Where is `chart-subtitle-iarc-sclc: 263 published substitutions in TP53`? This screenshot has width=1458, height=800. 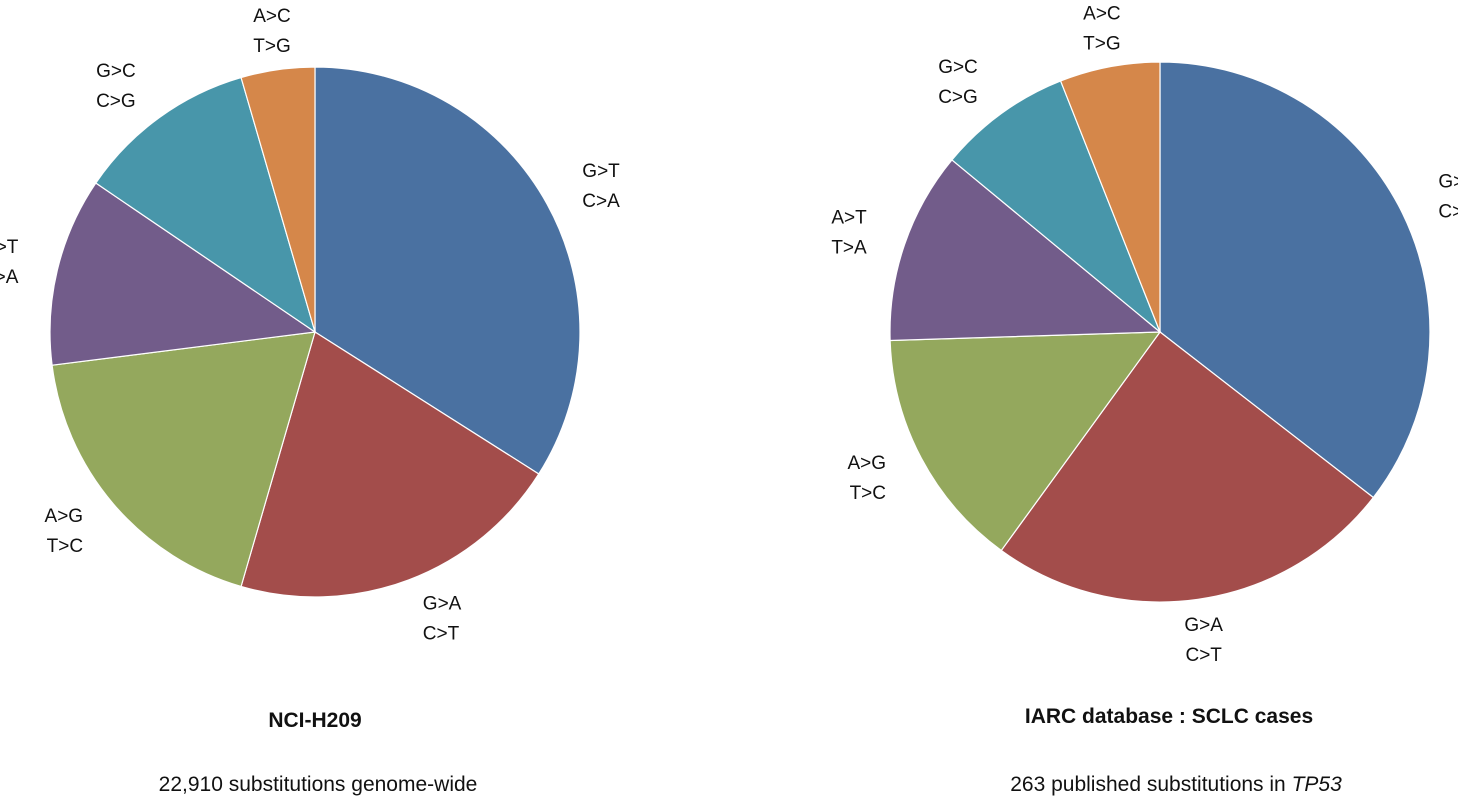 chart-subtitle-iarc-sclc: 263 published substitutions in TP53 is located at coordinates (1176, 784).